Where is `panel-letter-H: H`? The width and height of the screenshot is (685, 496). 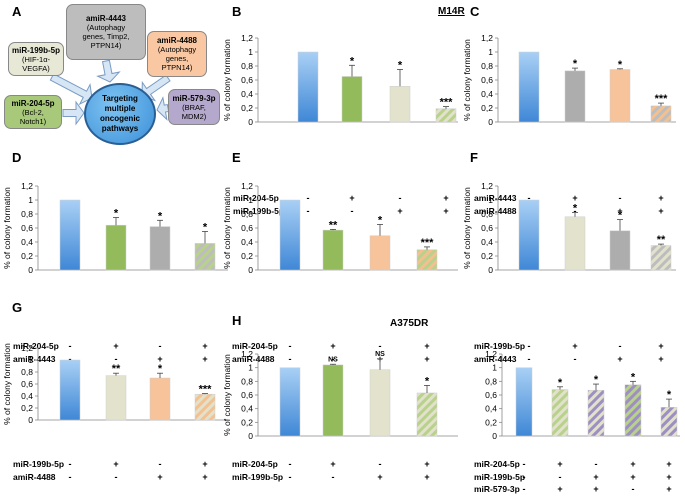 panel-letter-H: H is located at coordinates (236, 320).